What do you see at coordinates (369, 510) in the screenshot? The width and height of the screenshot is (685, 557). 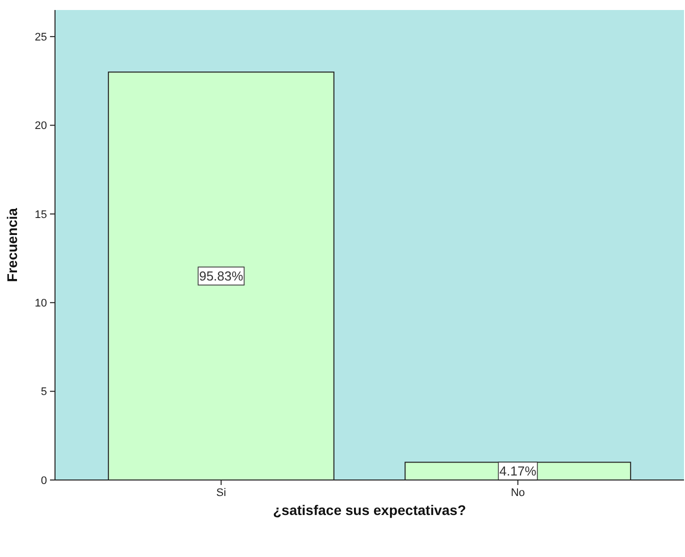 I see `x-axis-title: ¿satisface sus expectativas?` at bounding box center [369, 510].